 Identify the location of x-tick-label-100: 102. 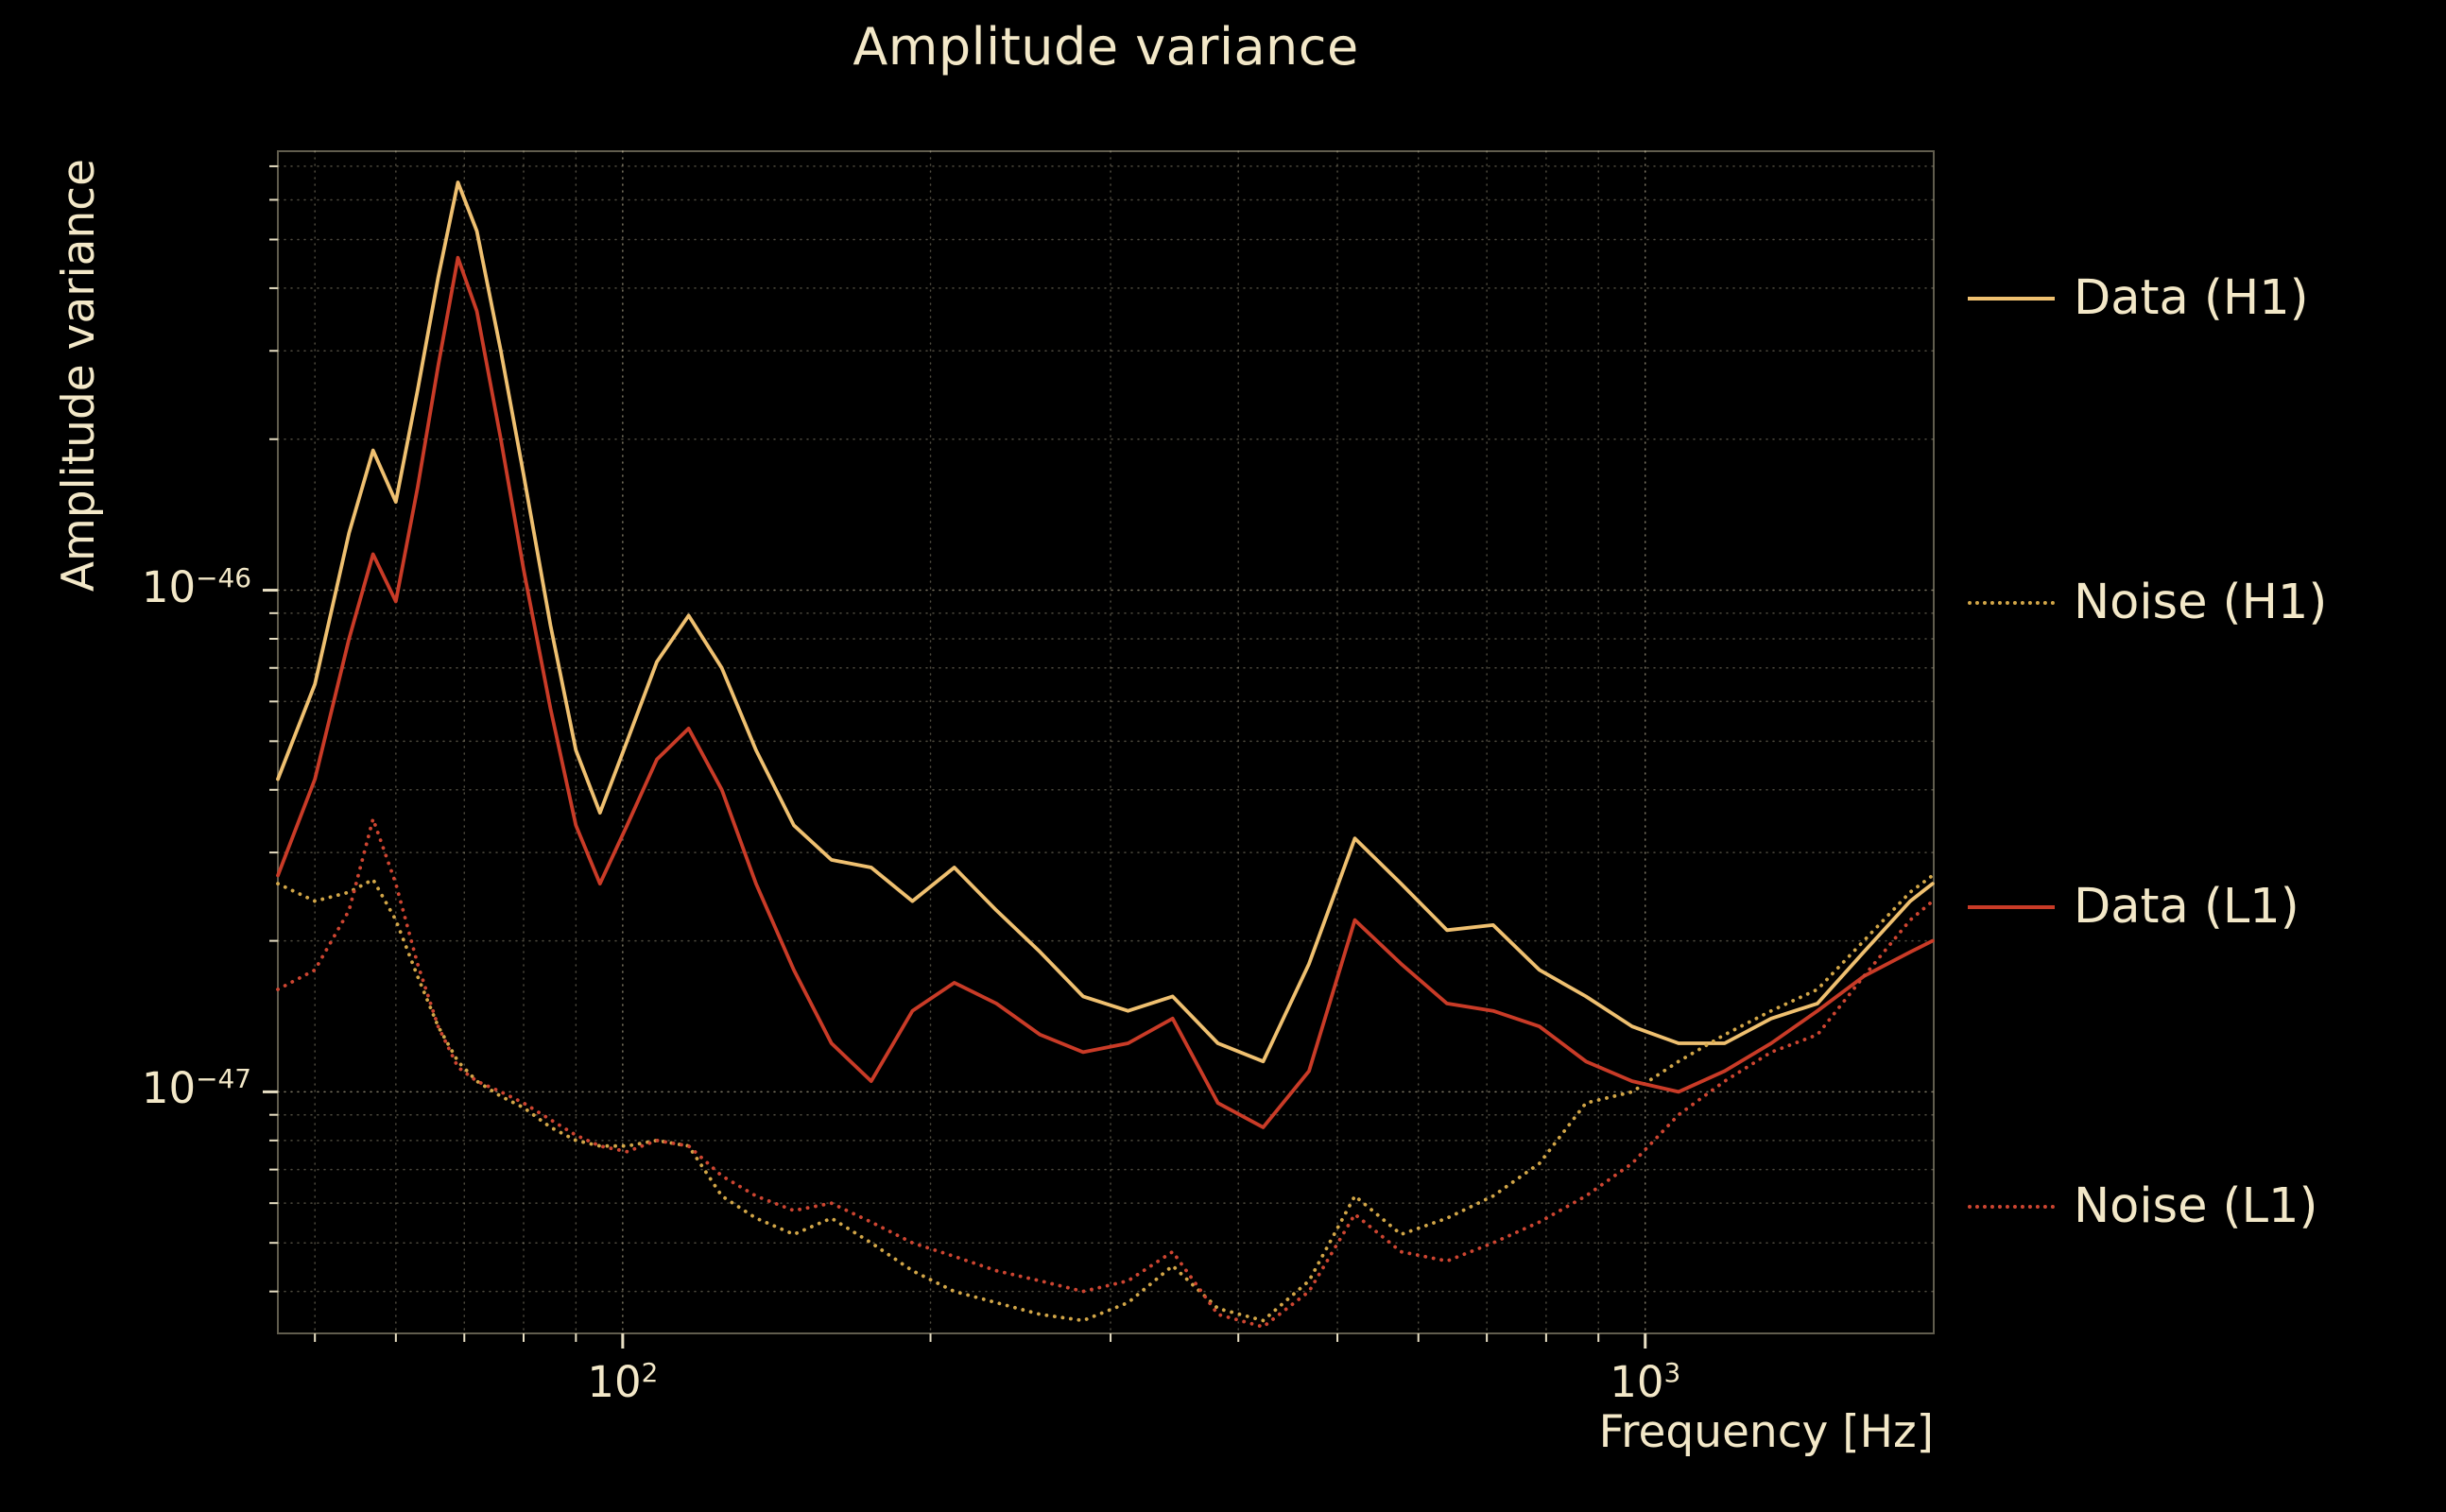
(623, 1382).